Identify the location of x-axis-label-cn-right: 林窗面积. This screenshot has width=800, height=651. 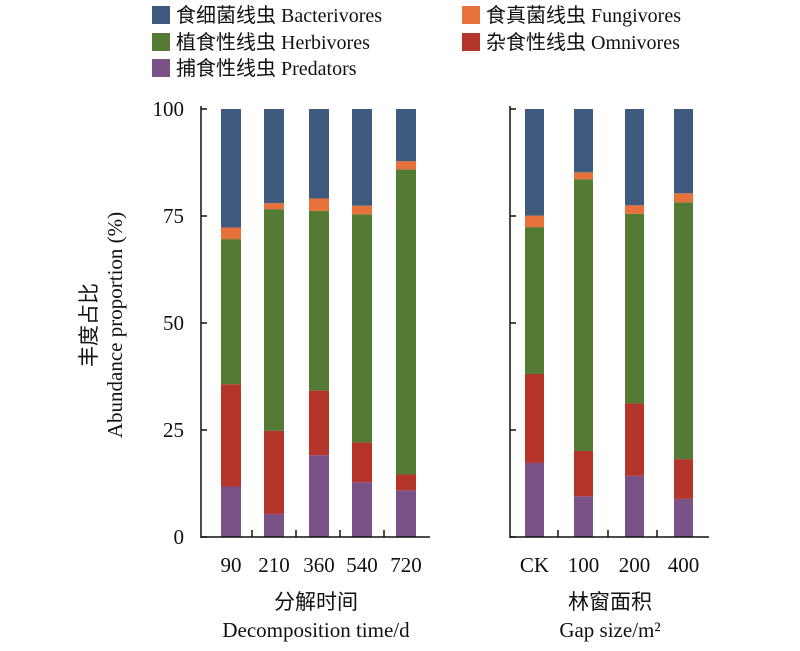
(610, 602).